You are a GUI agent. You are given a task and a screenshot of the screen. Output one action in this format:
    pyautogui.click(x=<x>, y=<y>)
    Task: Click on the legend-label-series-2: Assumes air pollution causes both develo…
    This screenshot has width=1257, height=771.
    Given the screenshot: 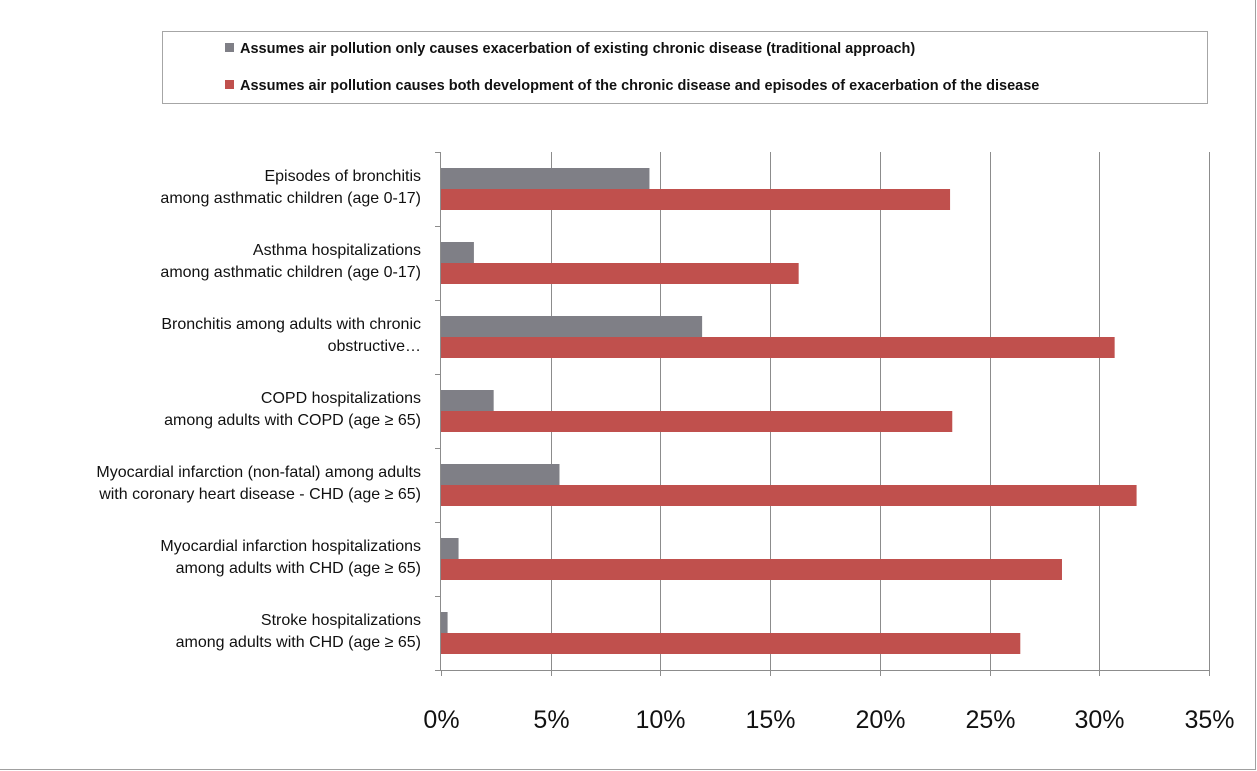 What is the action you would take?
    pyautogui.click(x=640, y=86)
    